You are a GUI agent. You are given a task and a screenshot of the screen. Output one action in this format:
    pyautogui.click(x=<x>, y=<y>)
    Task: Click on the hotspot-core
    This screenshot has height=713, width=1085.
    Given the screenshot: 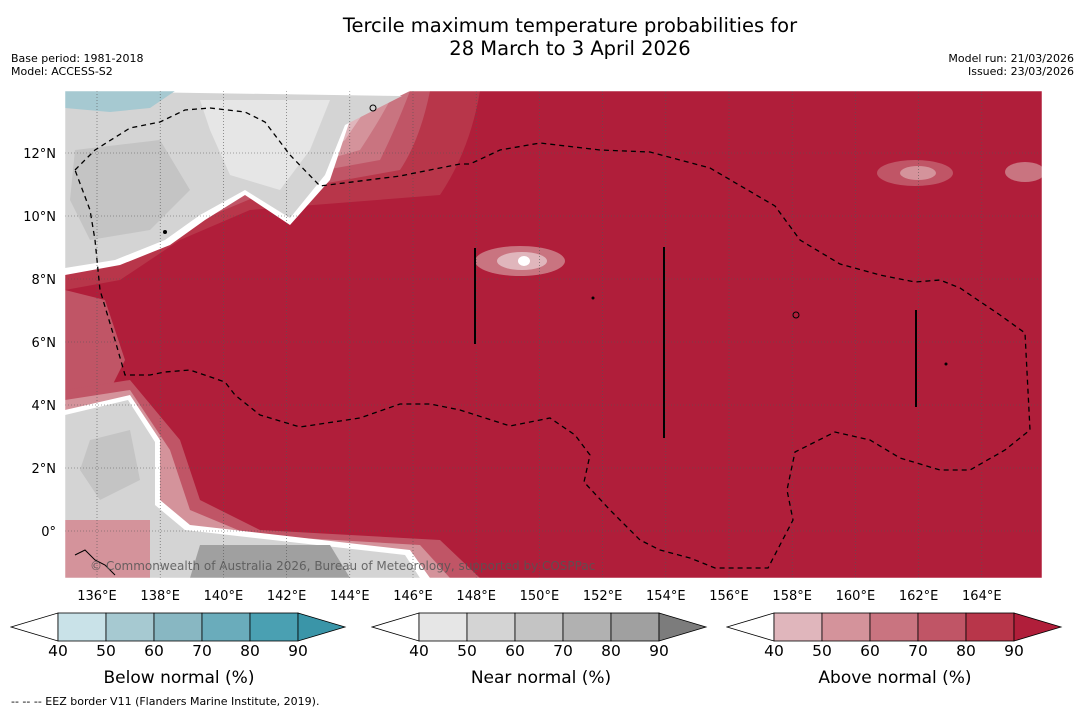 What is the action you would take?
    pyautogui.click(x=524, y=261)
    